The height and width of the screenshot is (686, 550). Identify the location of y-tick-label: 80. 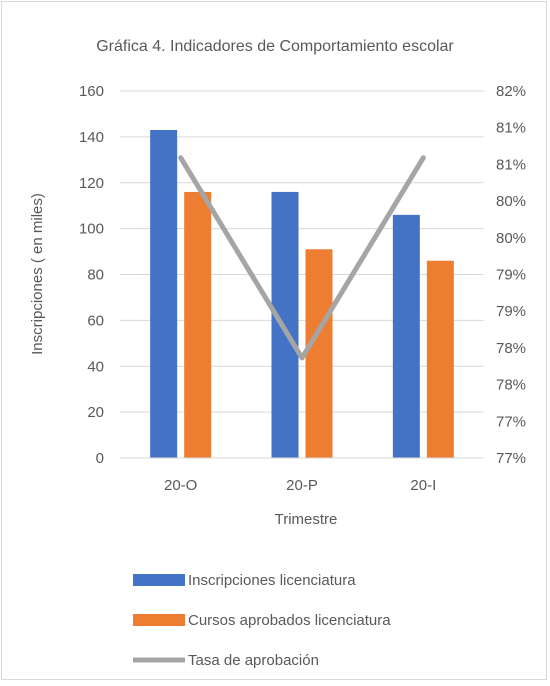
(95, 275).